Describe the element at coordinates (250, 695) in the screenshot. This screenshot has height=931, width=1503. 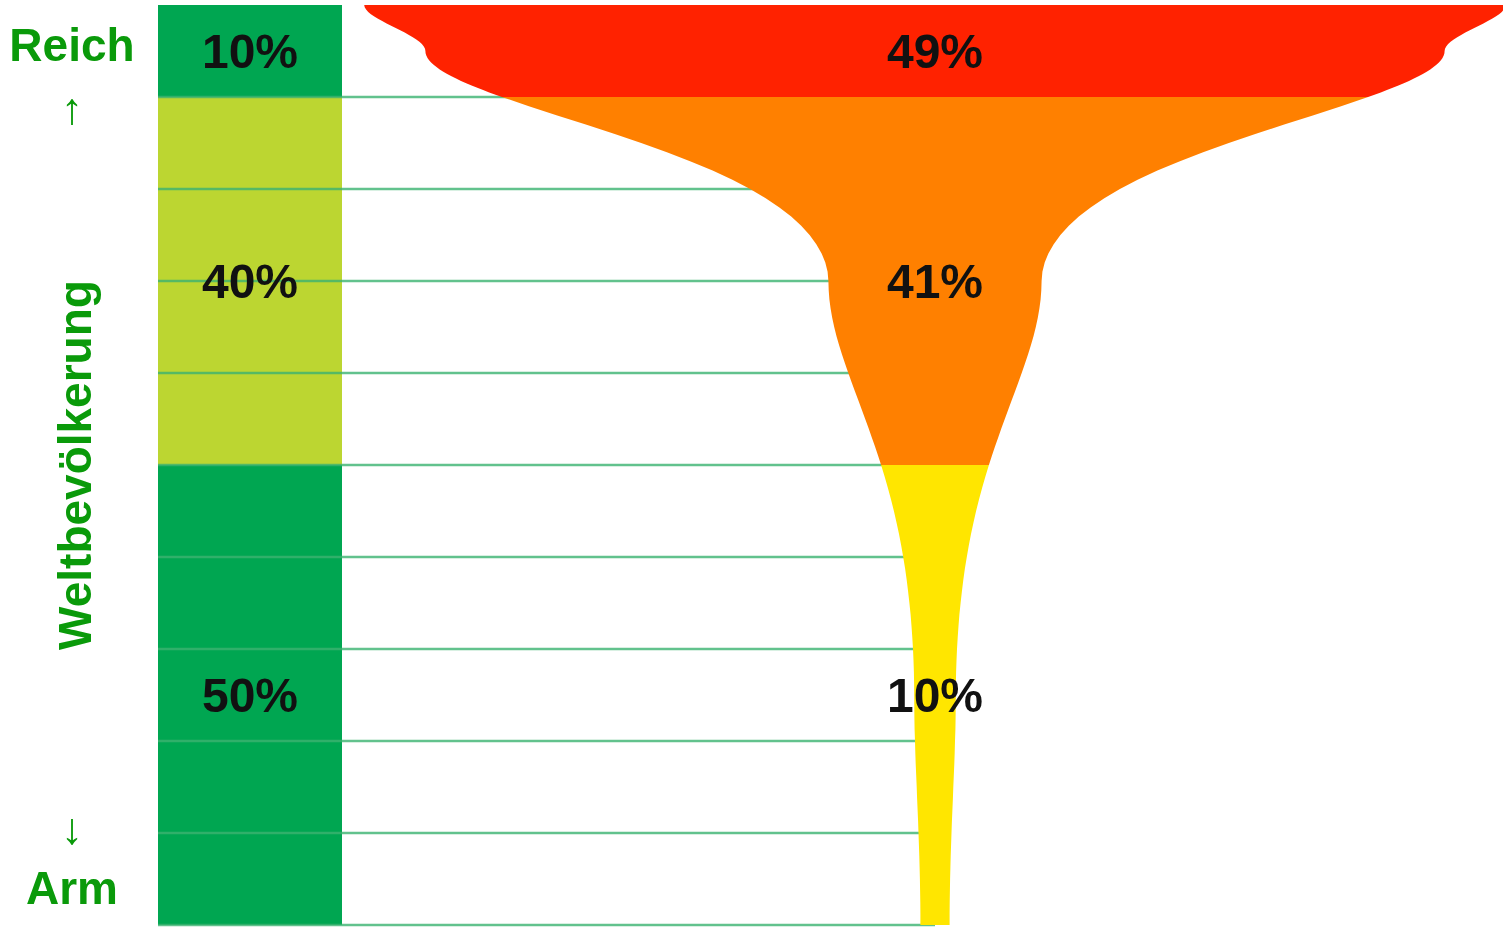
I see `data-label: 50%` at that location.